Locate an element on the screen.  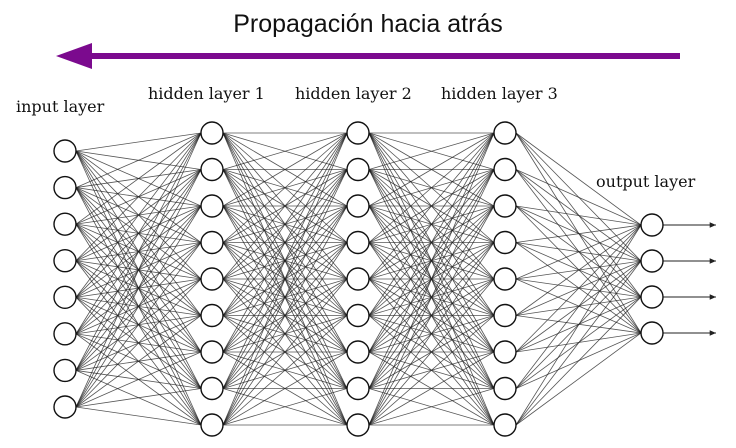
output-layer-label: output layer is located at coordinates (646, 181).